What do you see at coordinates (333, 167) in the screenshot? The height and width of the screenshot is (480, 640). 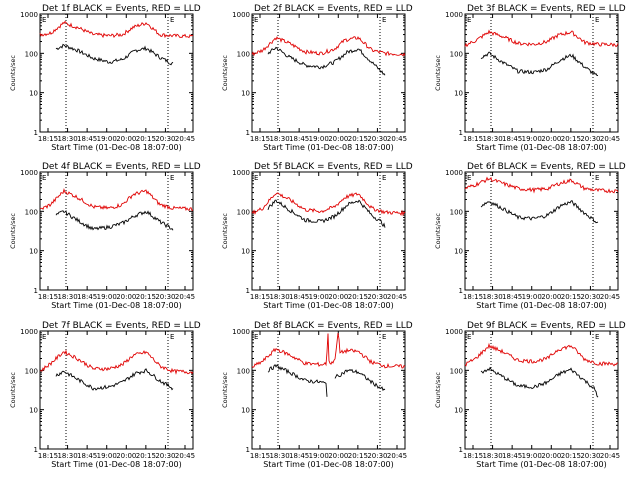 I see `panel-title: Det 5f BLACK = Events, RED = LLD` at bounding box center [333, 167].